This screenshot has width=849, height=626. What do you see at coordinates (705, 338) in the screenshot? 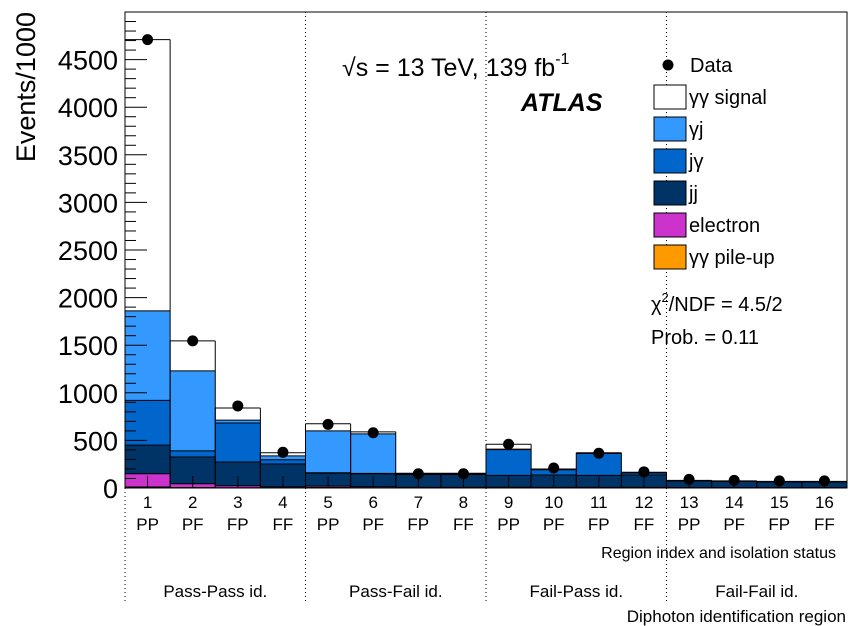
I see `fit-probability: Prob. = 0.11` at bounding box center [705, 338].